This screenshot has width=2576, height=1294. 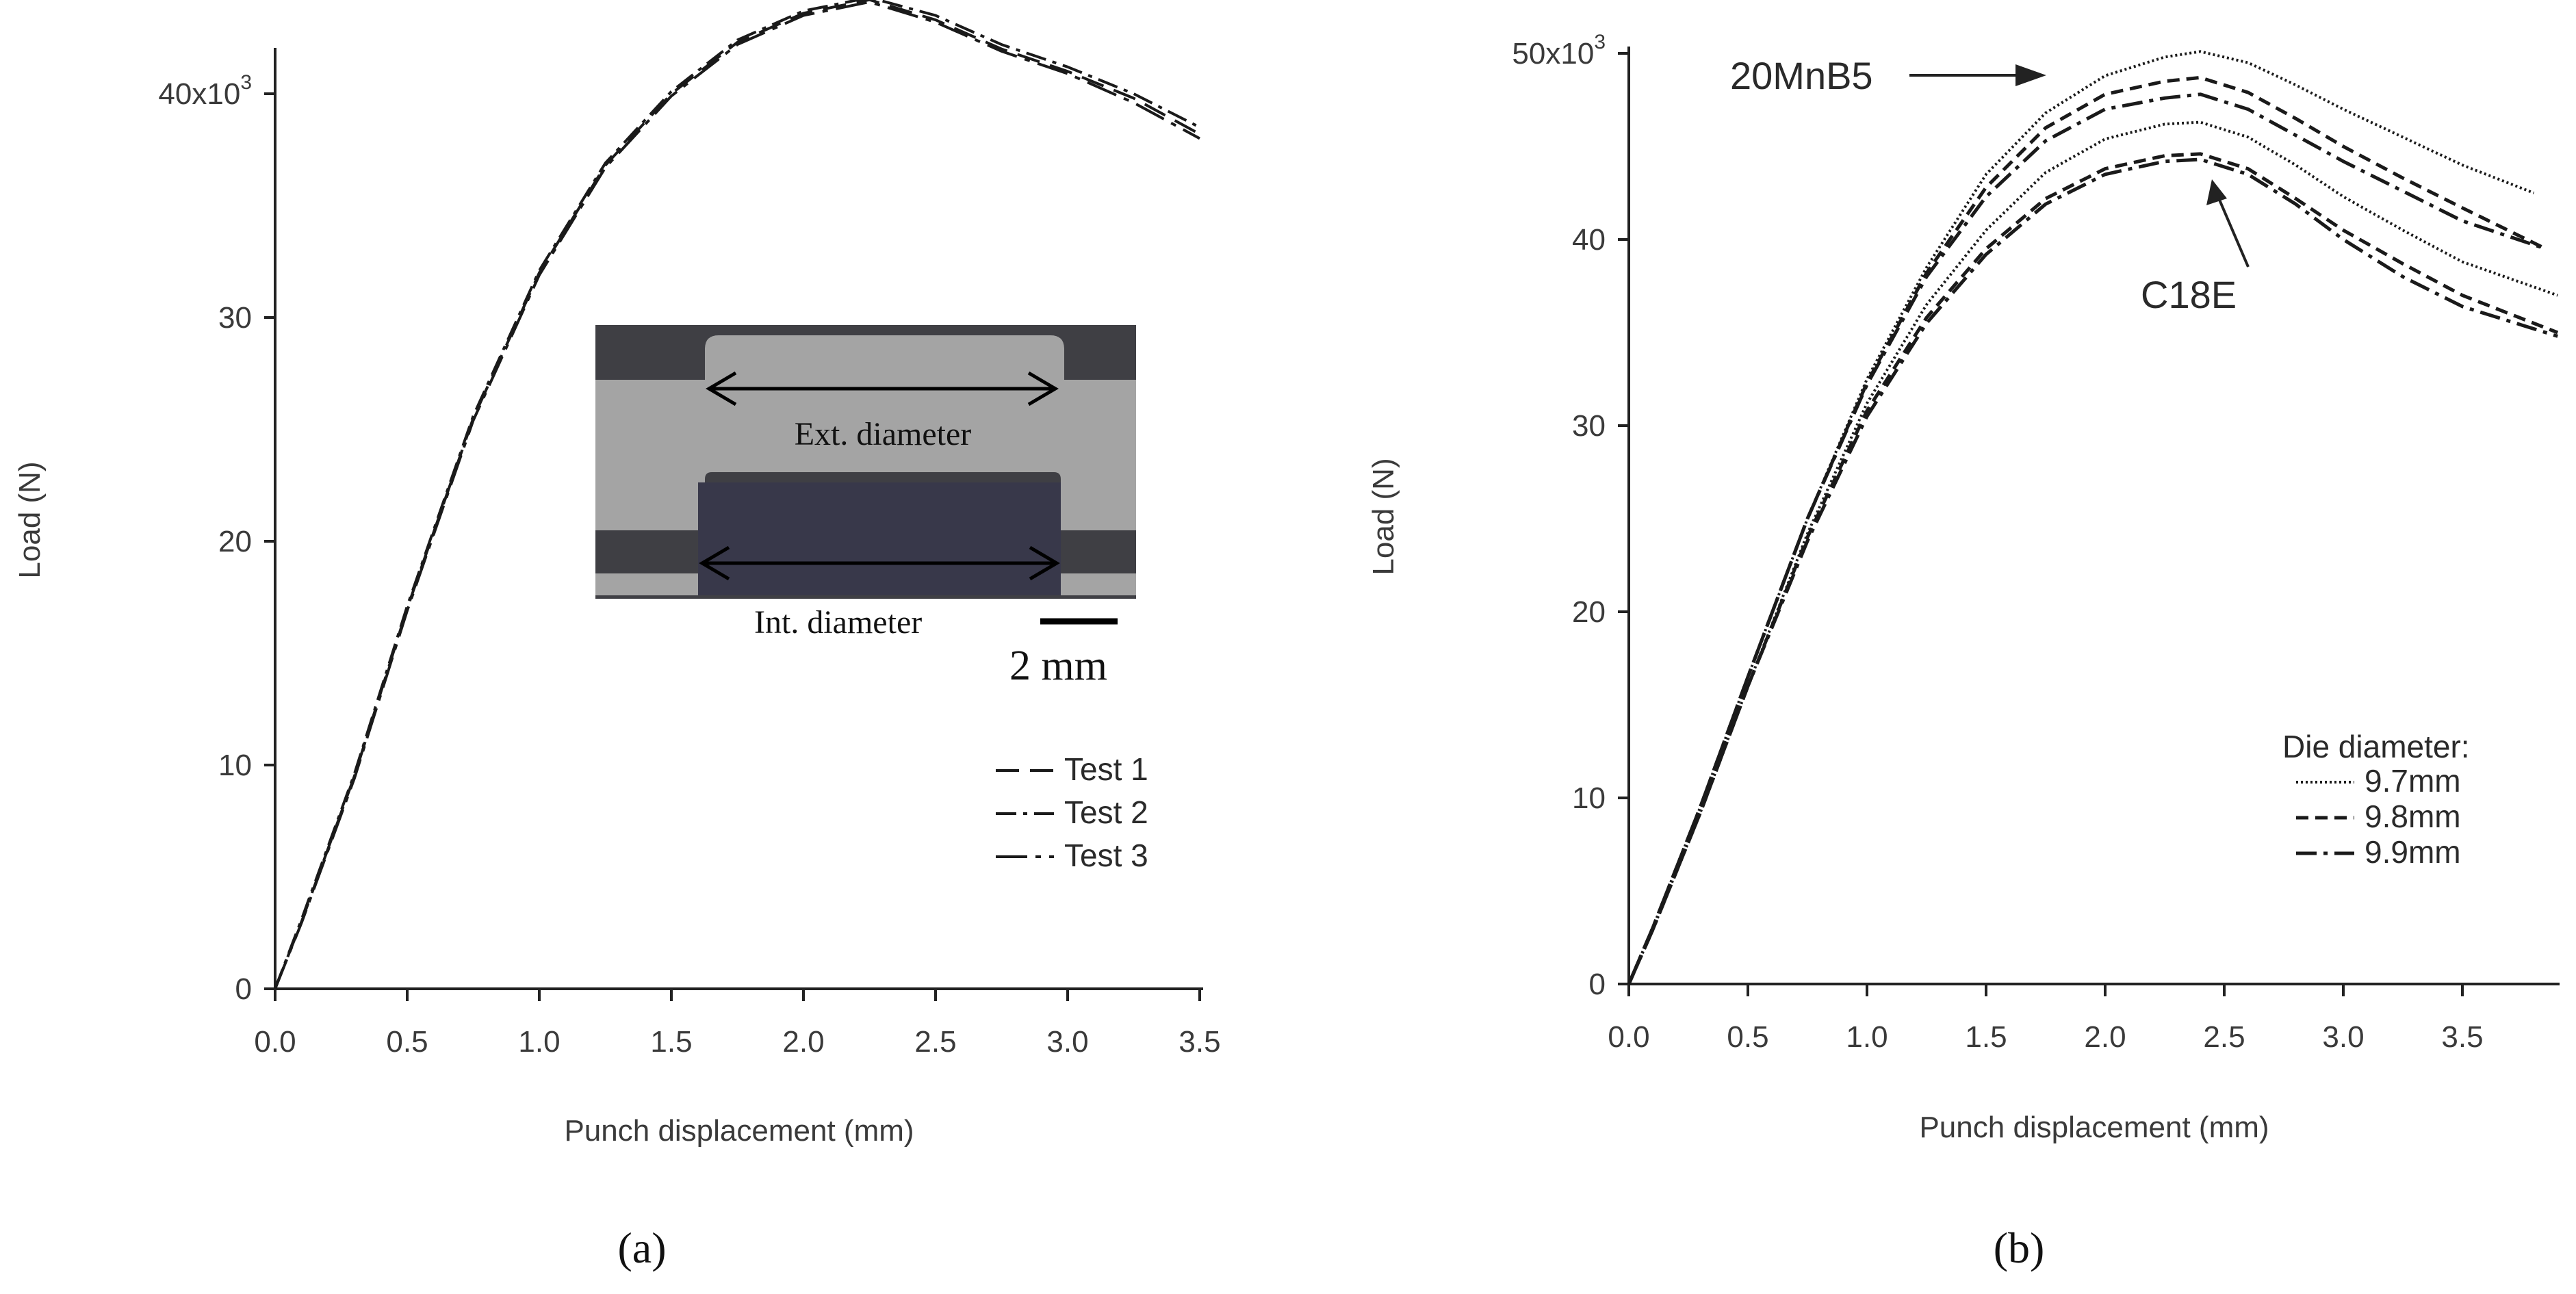 I want to click on panel-b-x-tick-label: 3.0, so click(x=2343, y=1037).